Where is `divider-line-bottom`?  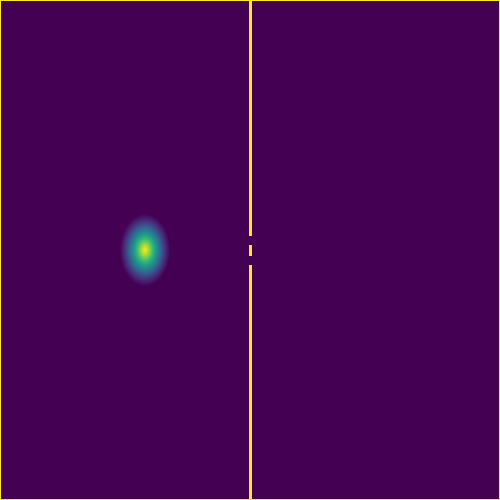 divider-line-bottom is located at coordinates (250, 382).